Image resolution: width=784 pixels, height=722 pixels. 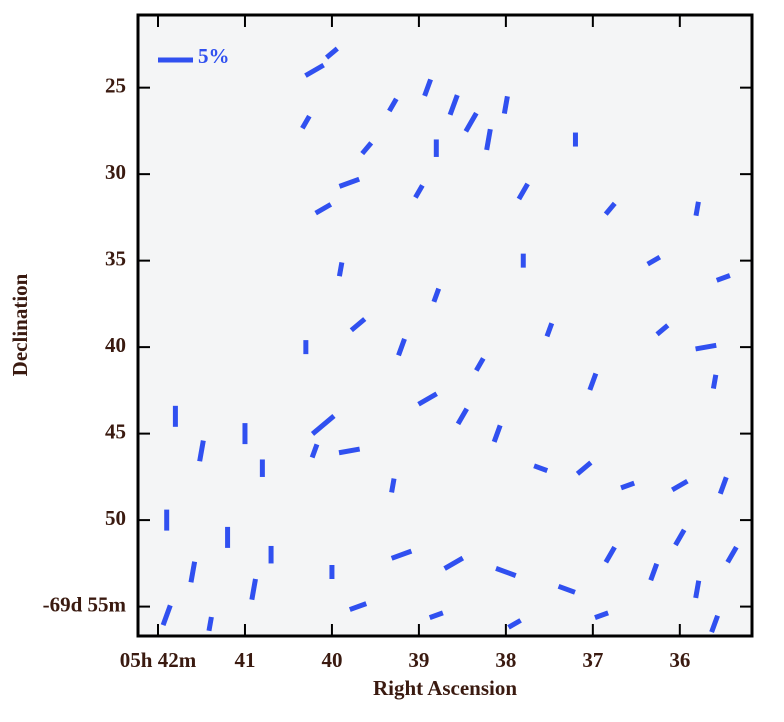 I want to click on x-axis-label: Right Ascension, so click(x=445, y=688).